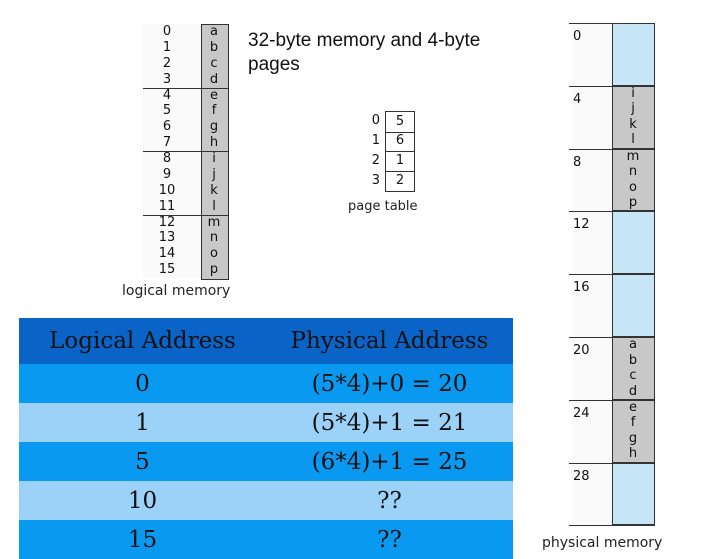 The height and width of the screenshot is (559, 728). Describe the element at coordinates (167, 174) in the screenshot. I see `logical-index: 9` at that location.